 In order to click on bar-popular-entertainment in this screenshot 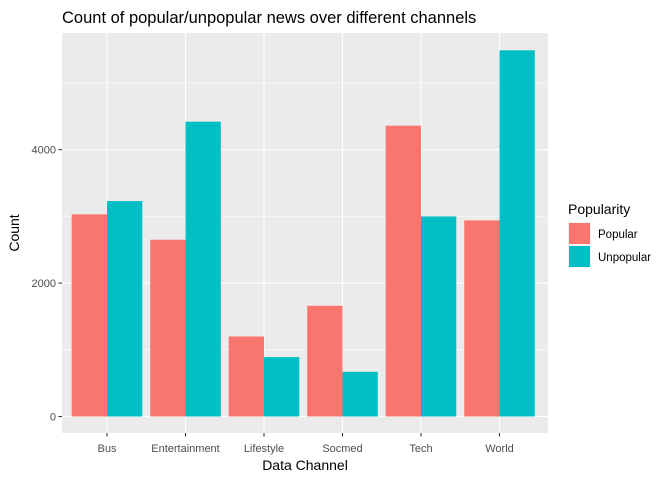, I will do `click(168, 328)`.